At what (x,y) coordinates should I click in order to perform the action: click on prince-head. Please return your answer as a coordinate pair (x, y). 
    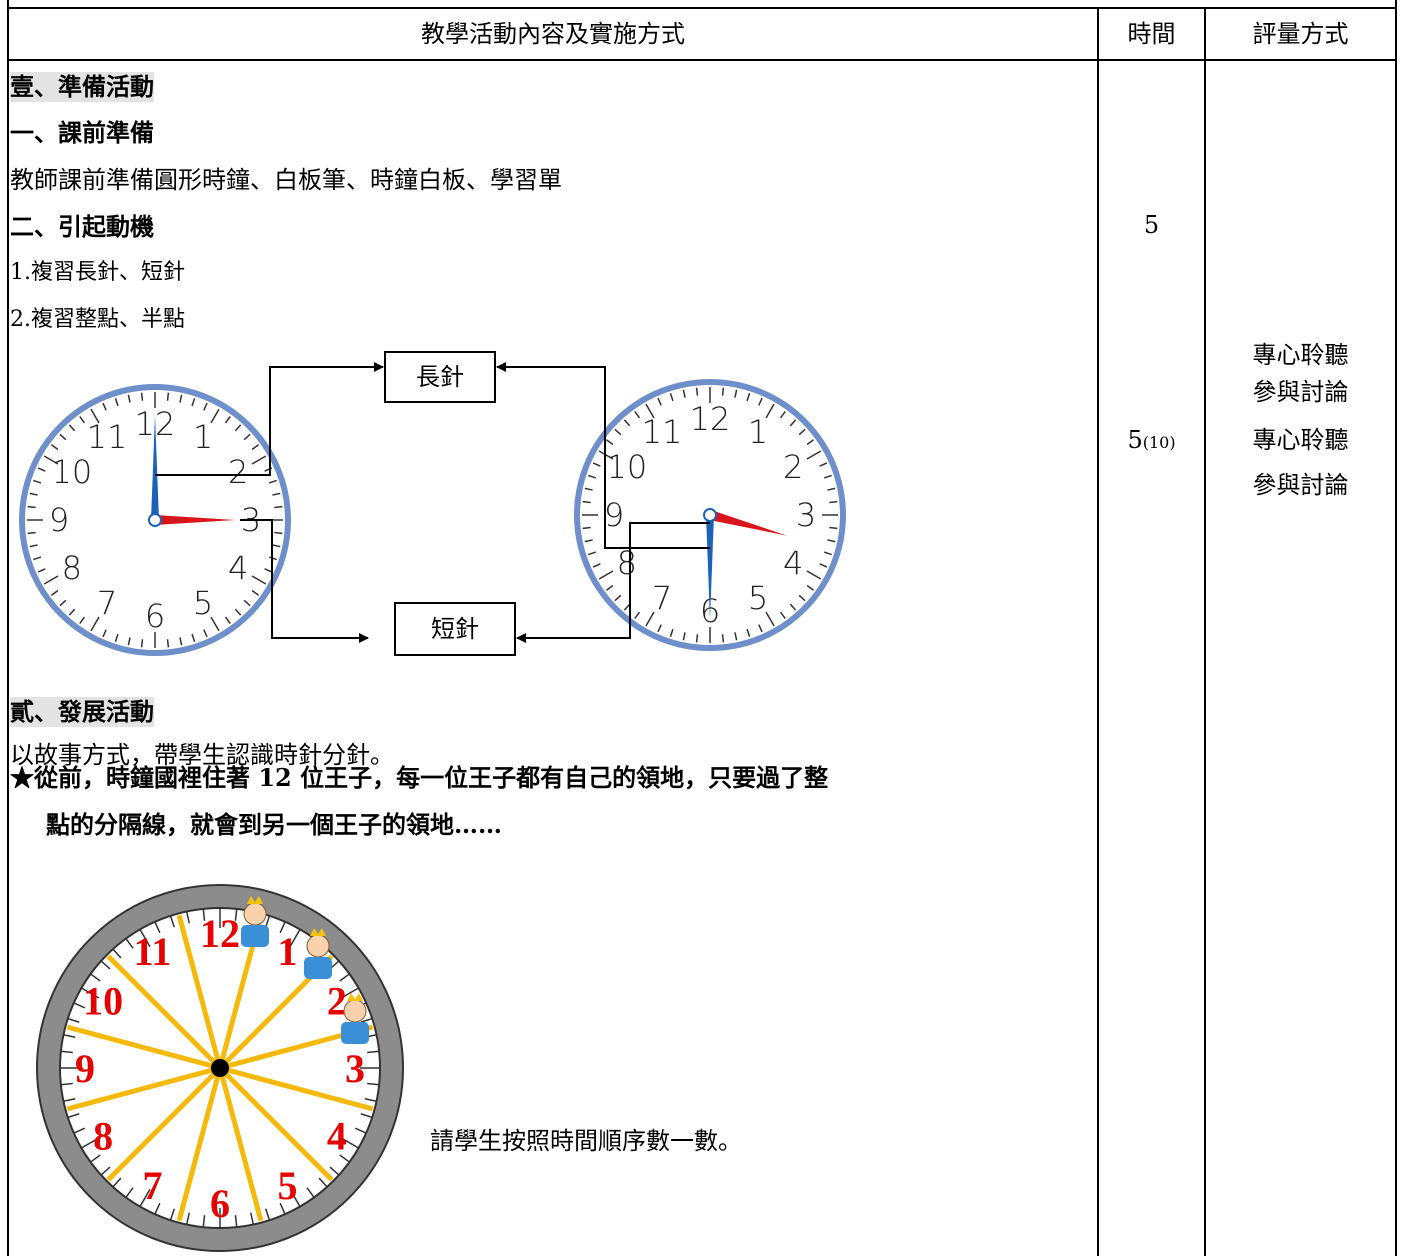
    Looking at the image, I should click on (318, 946).